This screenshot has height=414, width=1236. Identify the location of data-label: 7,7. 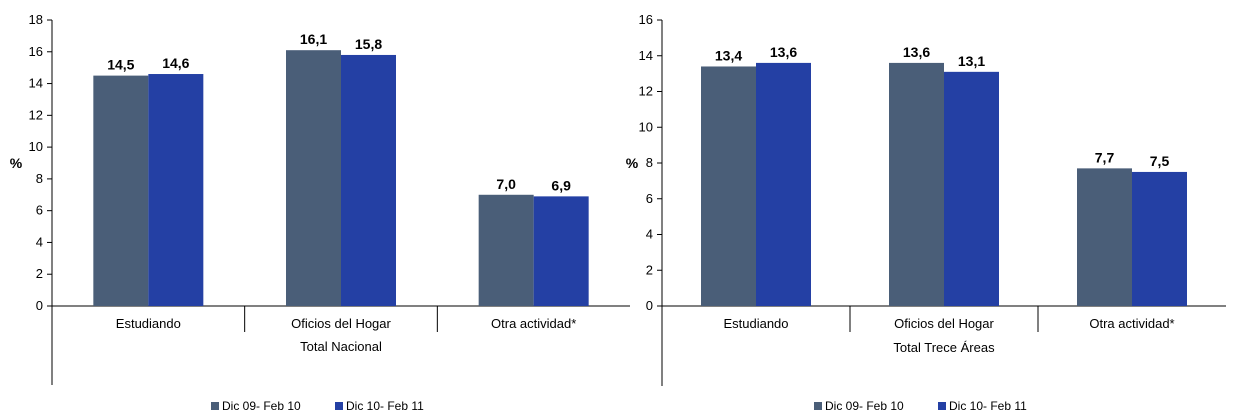
(1105, 157).